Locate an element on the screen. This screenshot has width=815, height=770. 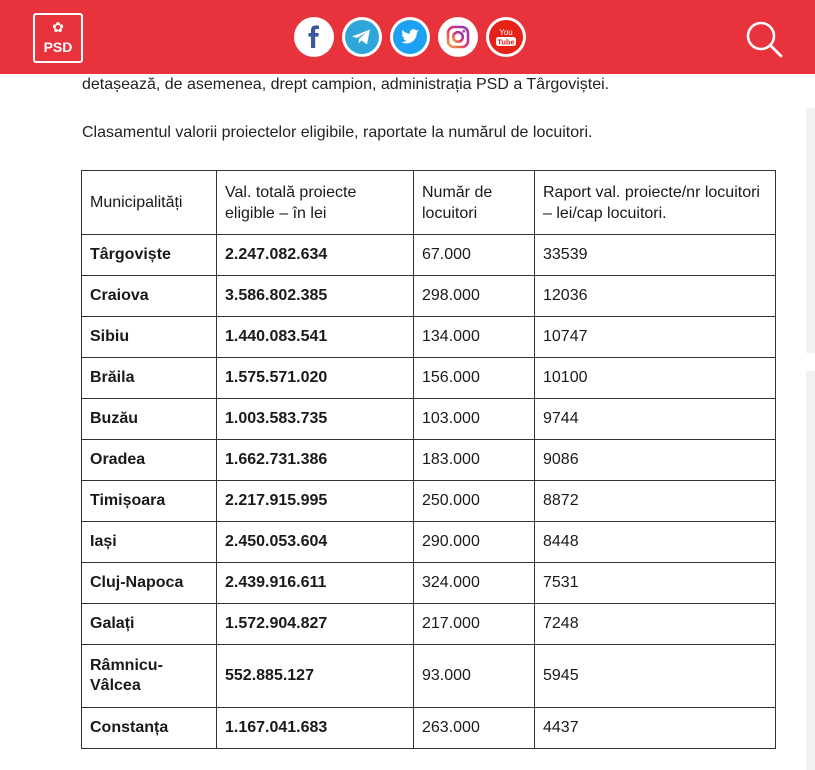
cell-population: 298.000 is located at coordinates (474, 296).